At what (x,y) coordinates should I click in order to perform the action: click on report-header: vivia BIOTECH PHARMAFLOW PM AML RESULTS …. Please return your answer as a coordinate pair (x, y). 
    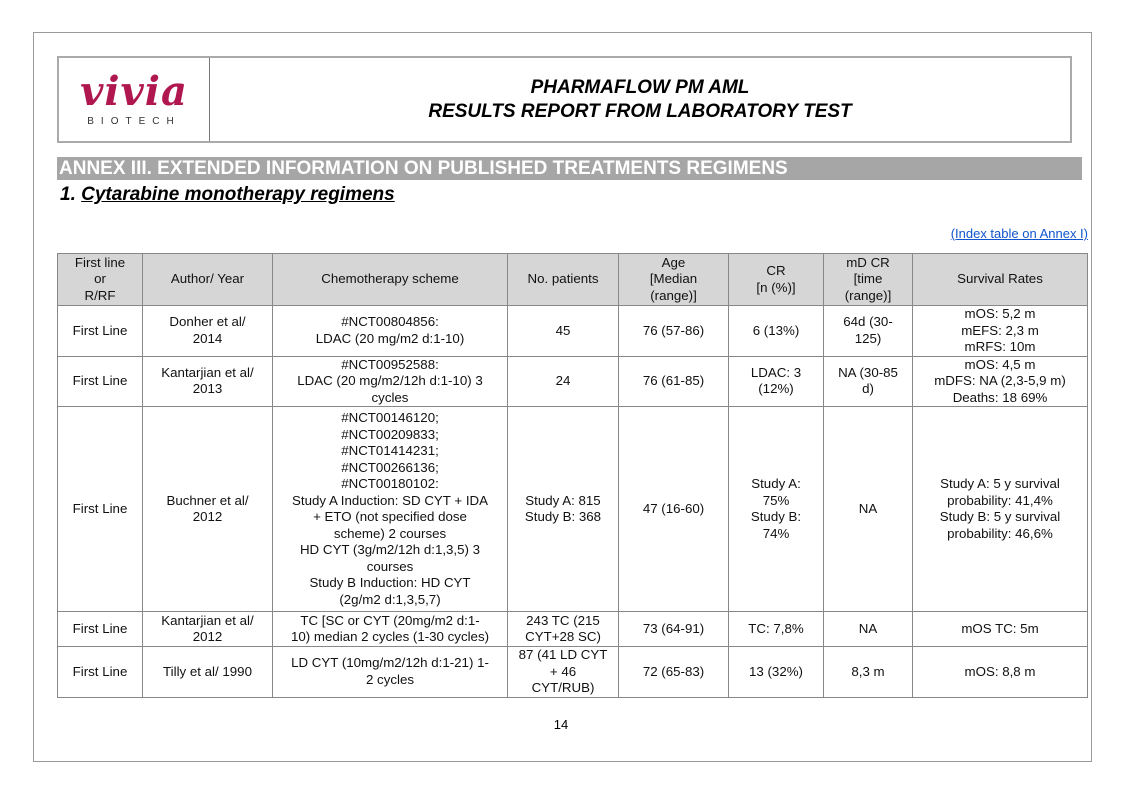
    Looking at the image, I should click on (564, 99).